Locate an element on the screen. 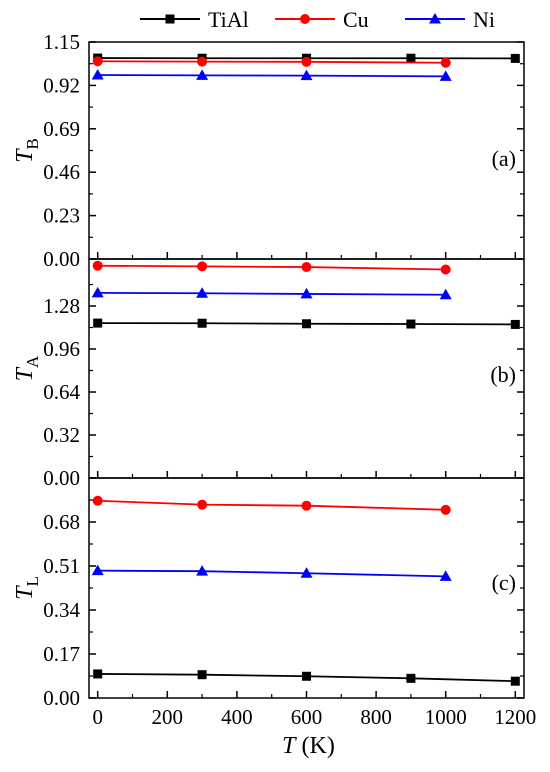  panel-label: (b) is located at coordinates (503, 374).